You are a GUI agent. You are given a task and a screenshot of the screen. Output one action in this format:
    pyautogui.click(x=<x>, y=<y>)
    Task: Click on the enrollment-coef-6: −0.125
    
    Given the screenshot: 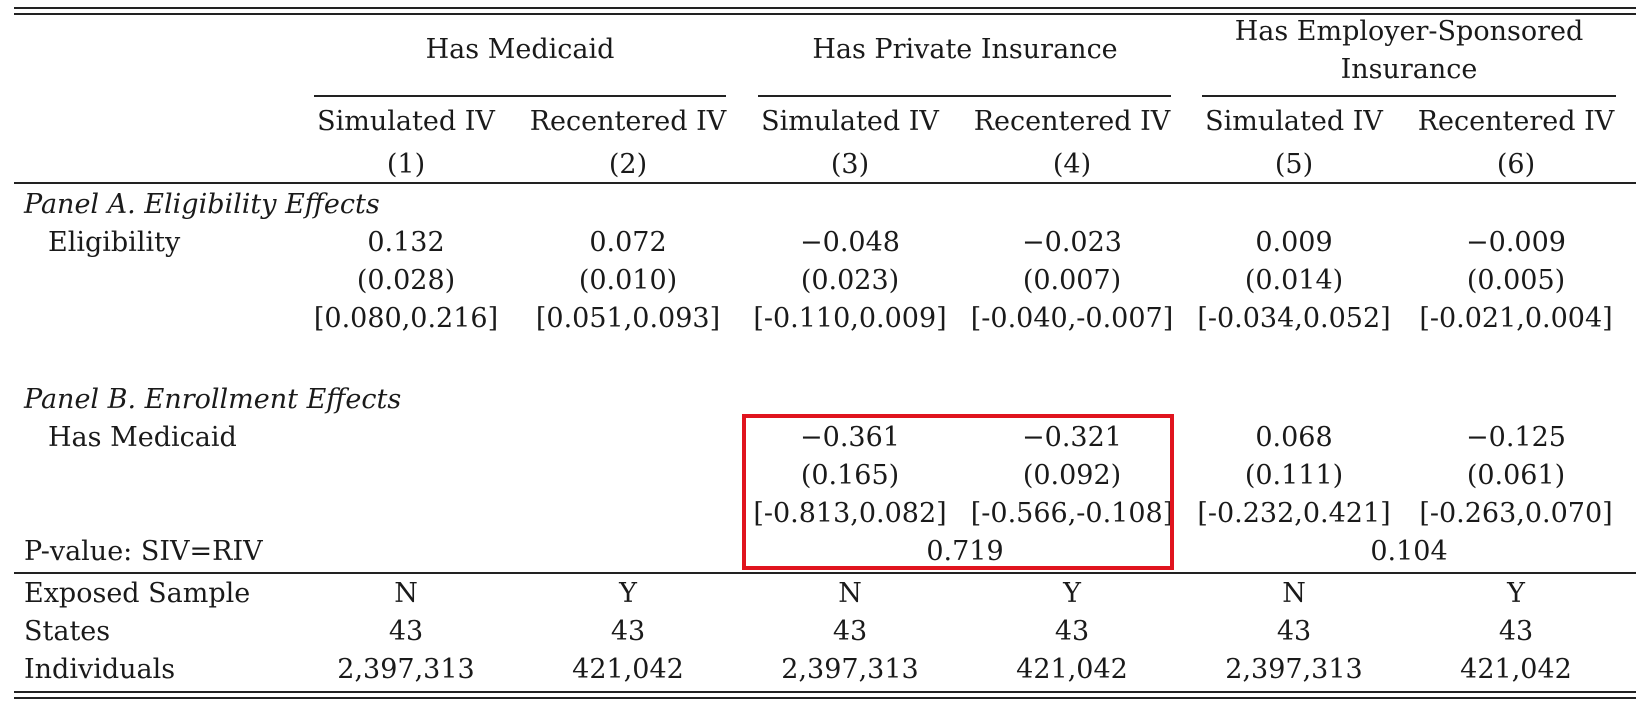 What is the action you would take?
    pyautogui.click(x=1516, y=437)
    